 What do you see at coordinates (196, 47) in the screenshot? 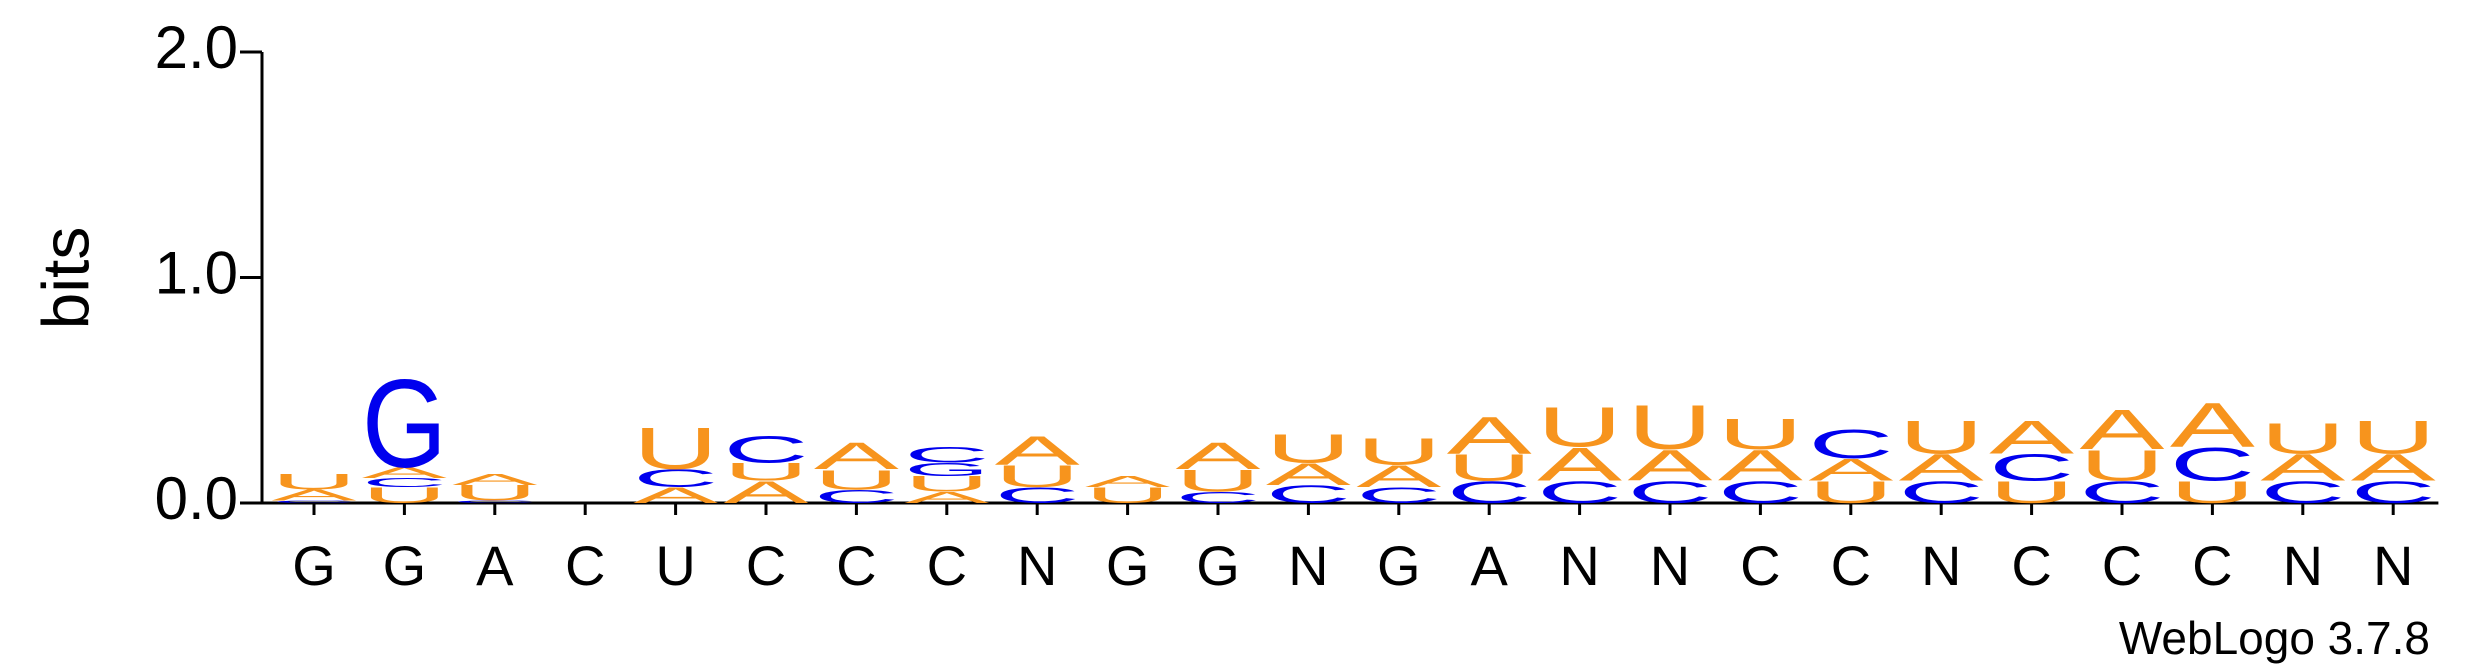
I see `y-tick-label: 2.0` at bounding box center [196, 47].